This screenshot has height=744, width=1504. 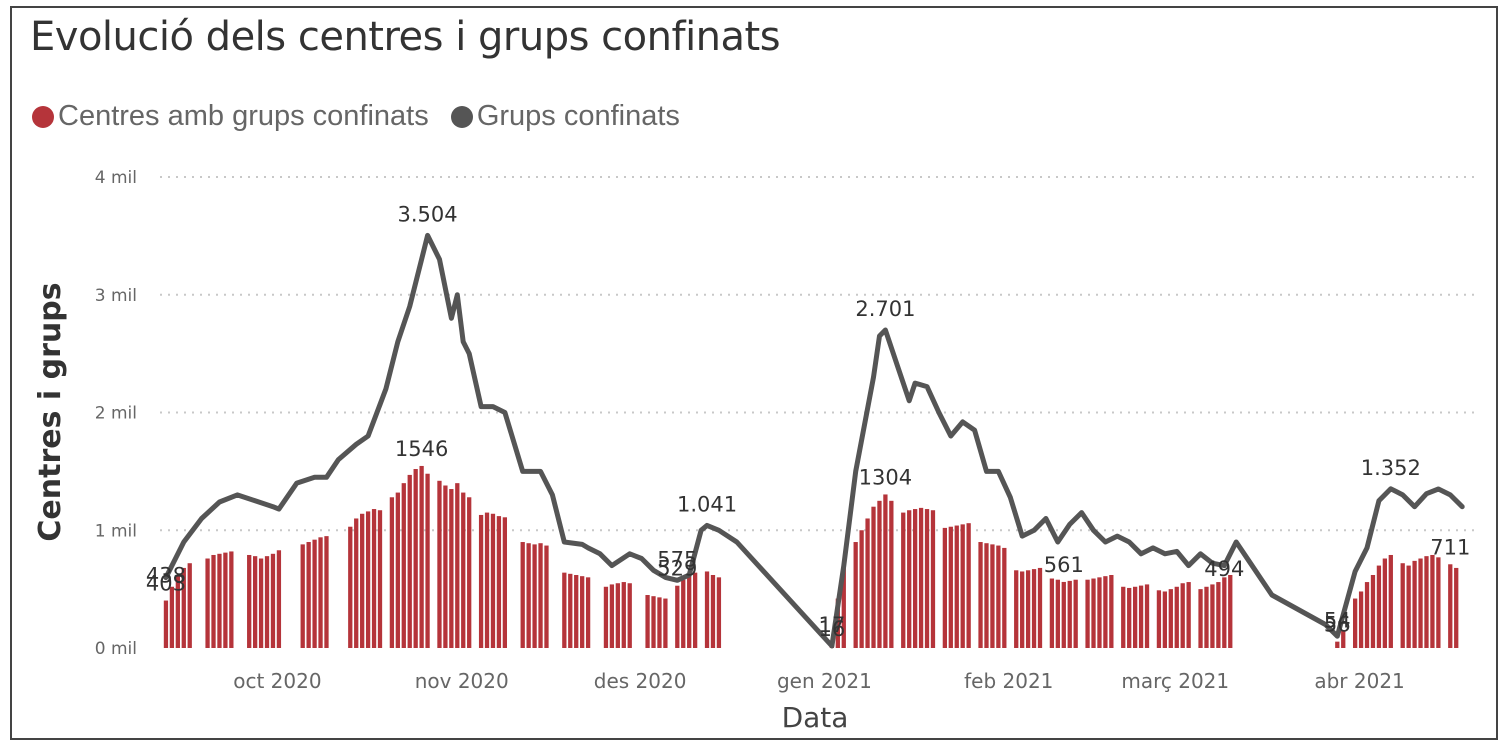 What do you see at coordinates (405, 37) in the screenshot?
I see `chart-title: Evolució dels centres i grups confinats` at bounding box center [405, 37].